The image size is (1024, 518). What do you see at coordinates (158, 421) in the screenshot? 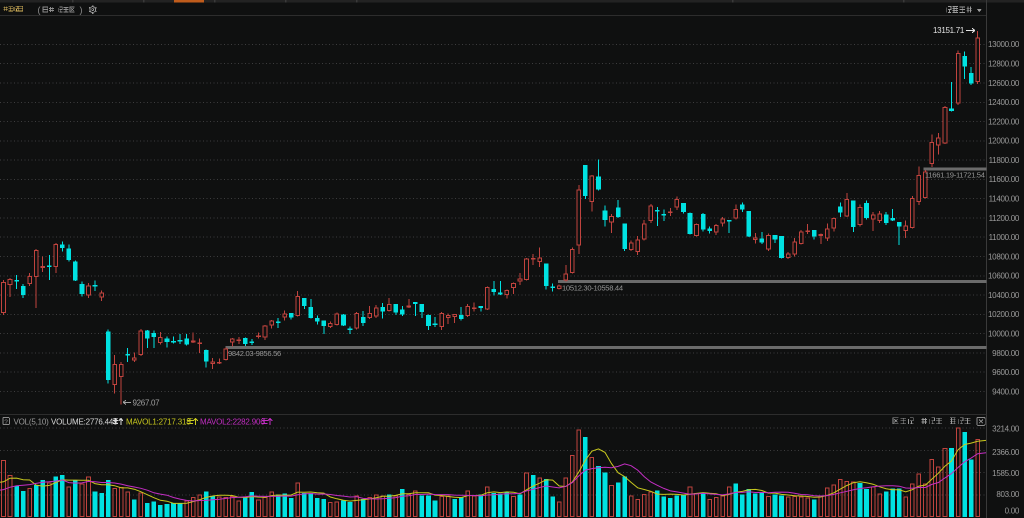
I see `svg-text: MAVOL1:2717.318` at bounding box center [158, 421].